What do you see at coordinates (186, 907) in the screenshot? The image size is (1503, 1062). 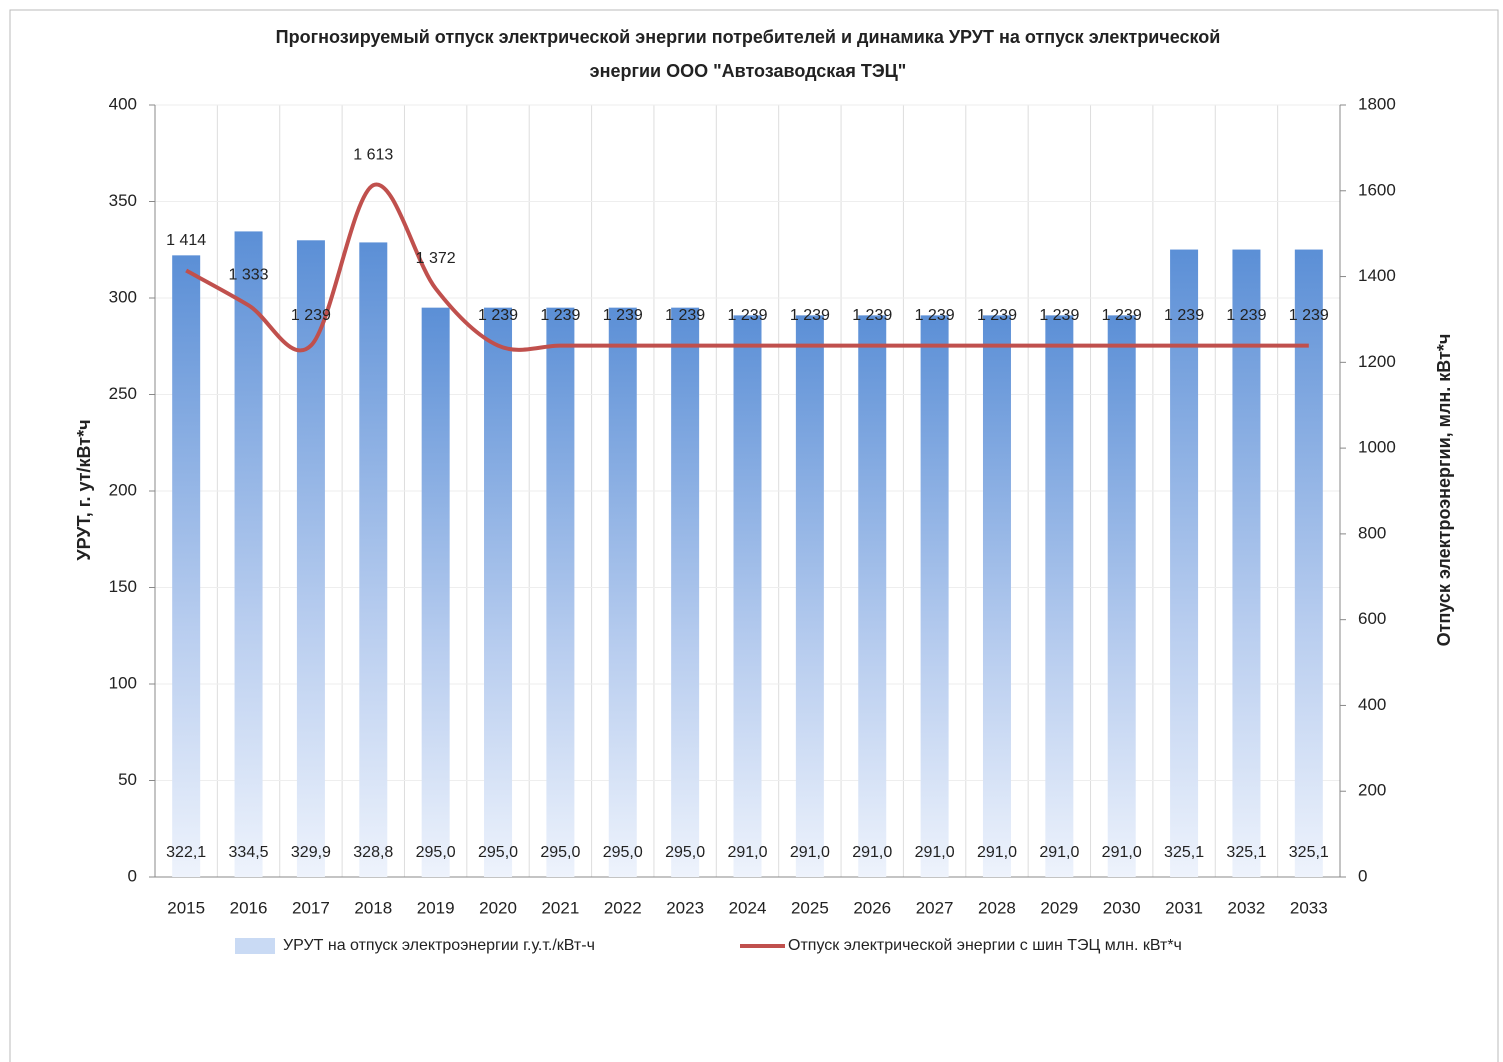 I see `x-tick-label: 2015` at bounding box center [186, 907].